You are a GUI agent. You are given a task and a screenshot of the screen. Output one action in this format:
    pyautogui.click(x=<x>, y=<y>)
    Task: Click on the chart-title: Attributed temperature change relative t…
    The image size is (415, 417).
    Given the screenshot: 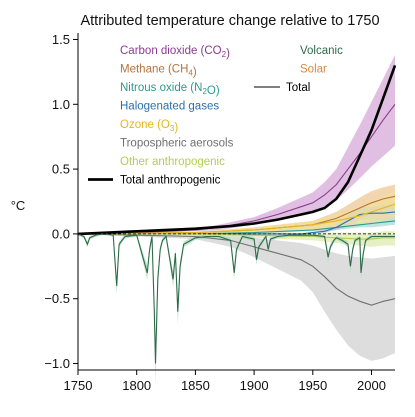 What is the action you would take?
    pyautogui.click(x=229, y=21)
    